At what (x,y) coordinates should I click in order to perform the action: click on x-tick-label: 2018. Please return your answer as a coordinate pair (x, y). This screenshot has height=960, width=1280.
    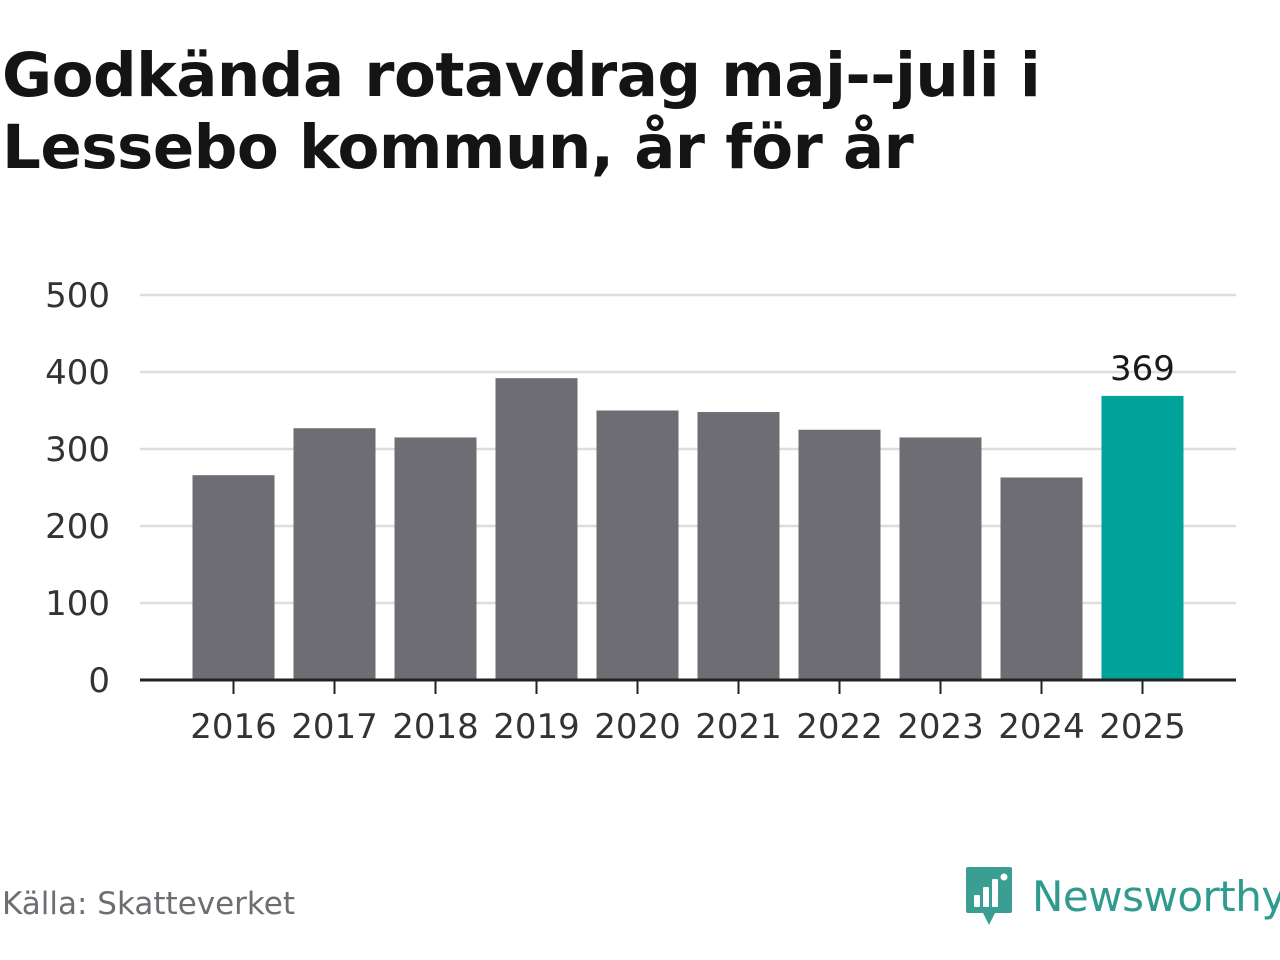
    Looking at the image, I should click on (435, 727).